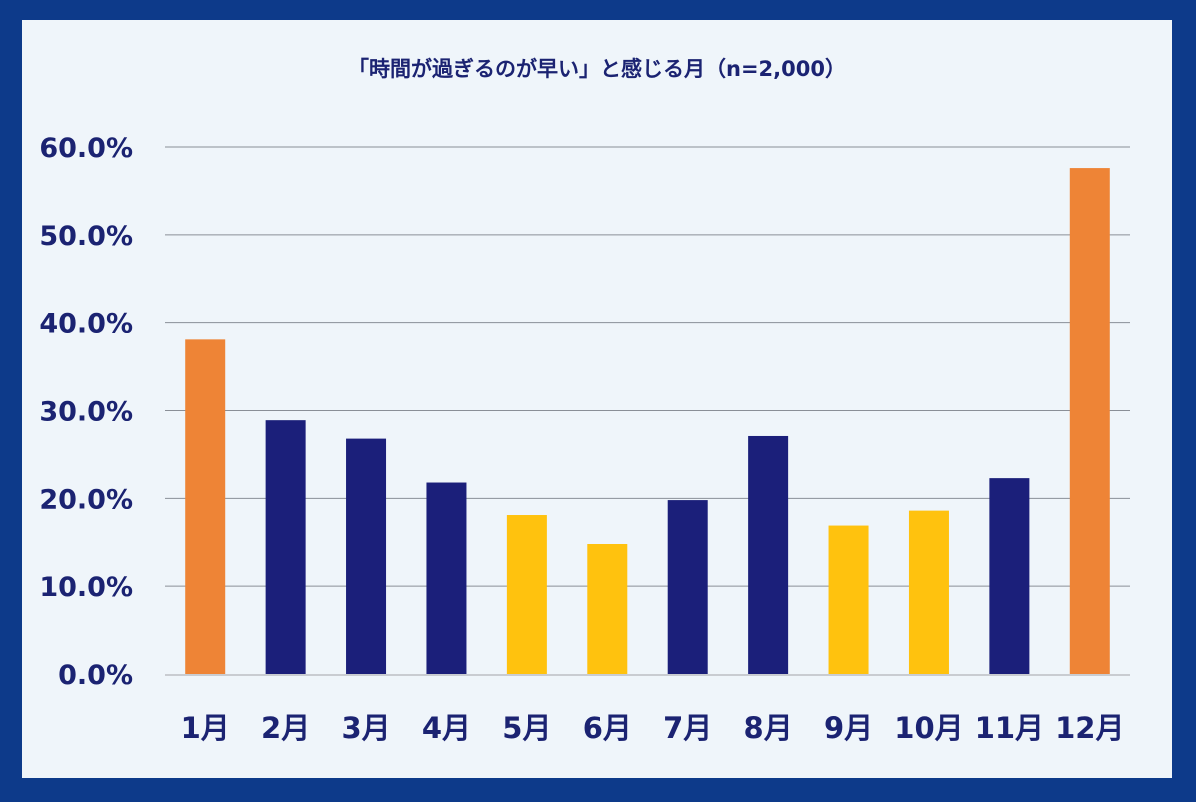  What do you see at coordinates (768, 728) in the screenshot?
I see `x-tick-label: 8月` at bounding box center [768, 728].